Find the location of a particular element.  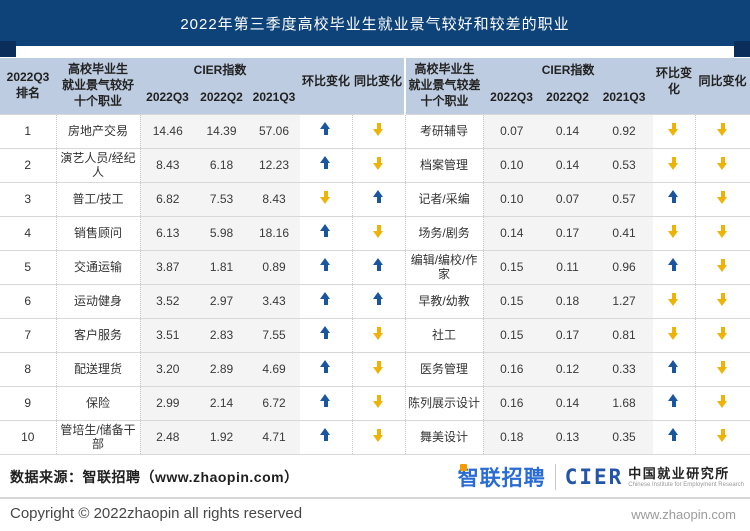

good-occupation-name: 交通运输 is located at coordinates (98, 266).